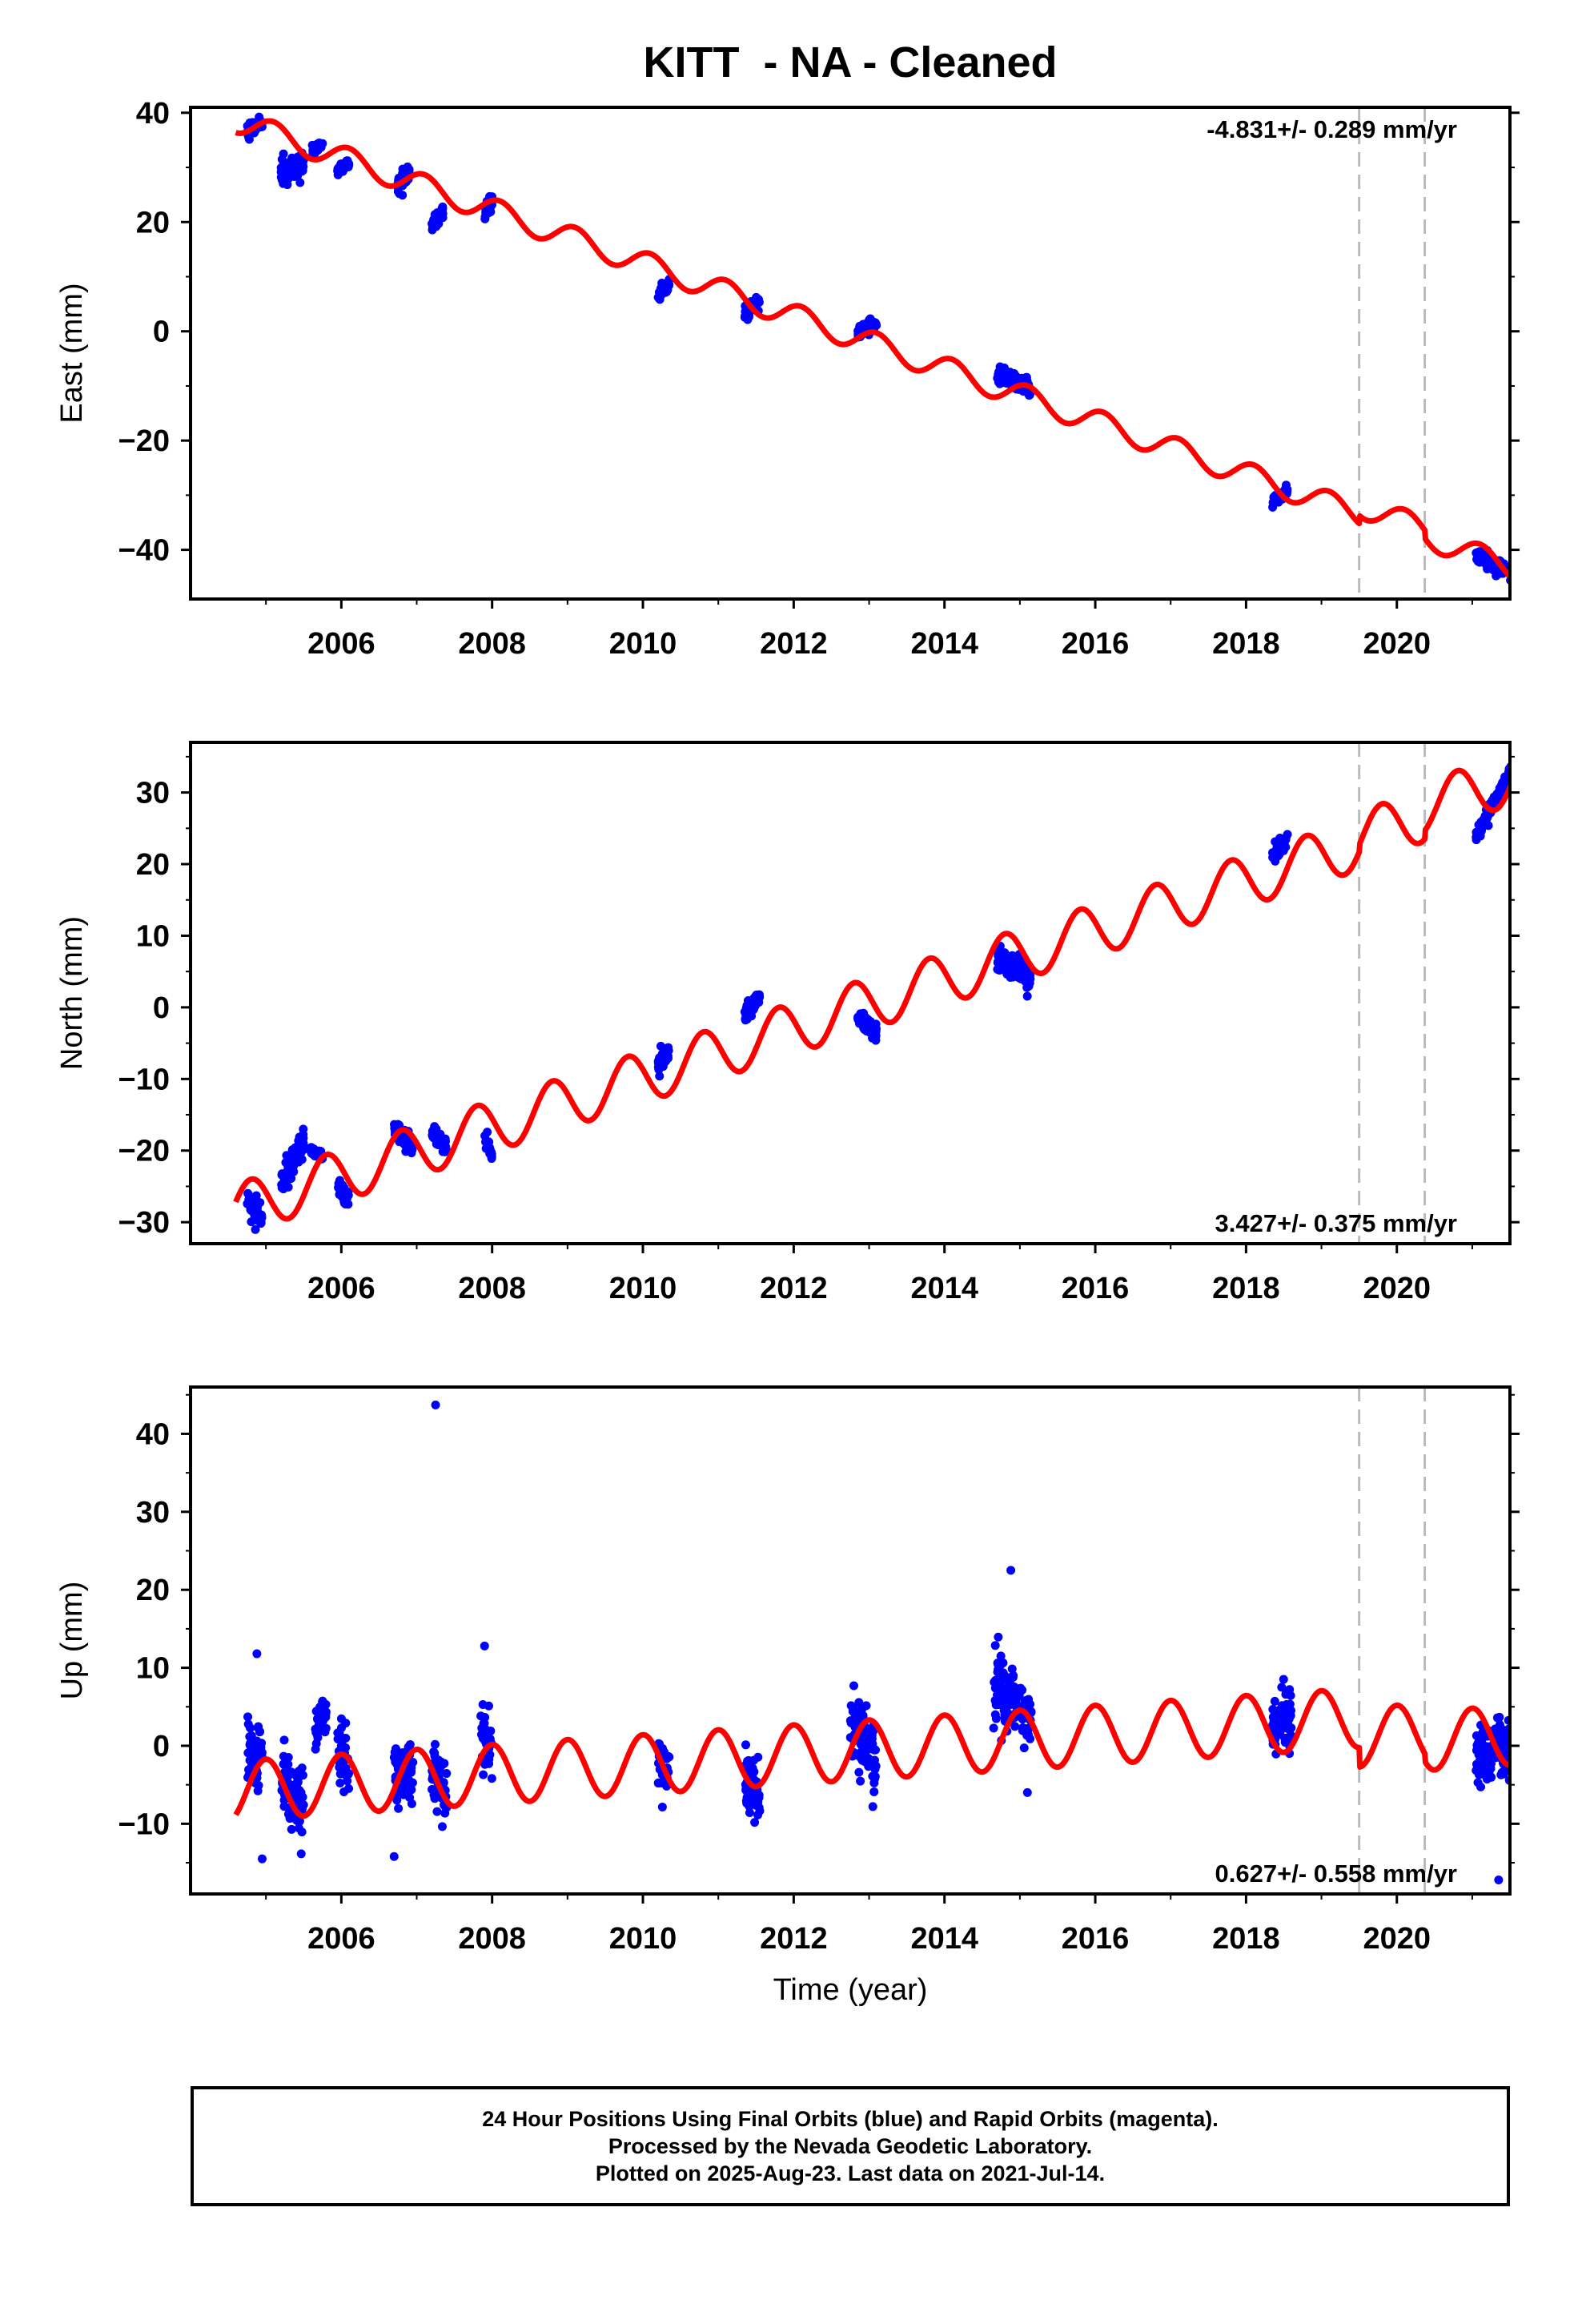 Image resolution: width=1582 pixels, height=2324 pixels. Describe the element at coordinates (492, 1939) in the screenshot. I see `up-x-tick-label: 2008` at that location.